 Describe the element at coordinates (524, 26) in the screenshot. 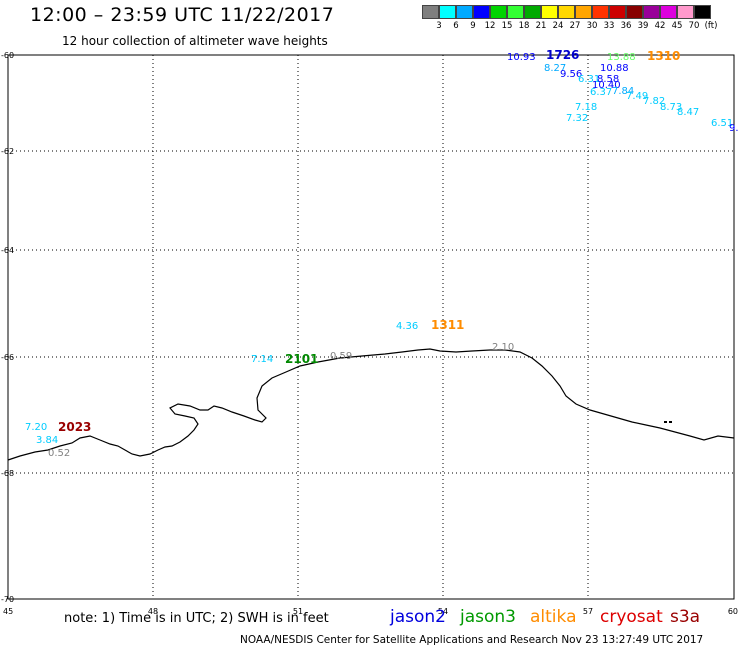

I see `legend-label: 18` at that location.